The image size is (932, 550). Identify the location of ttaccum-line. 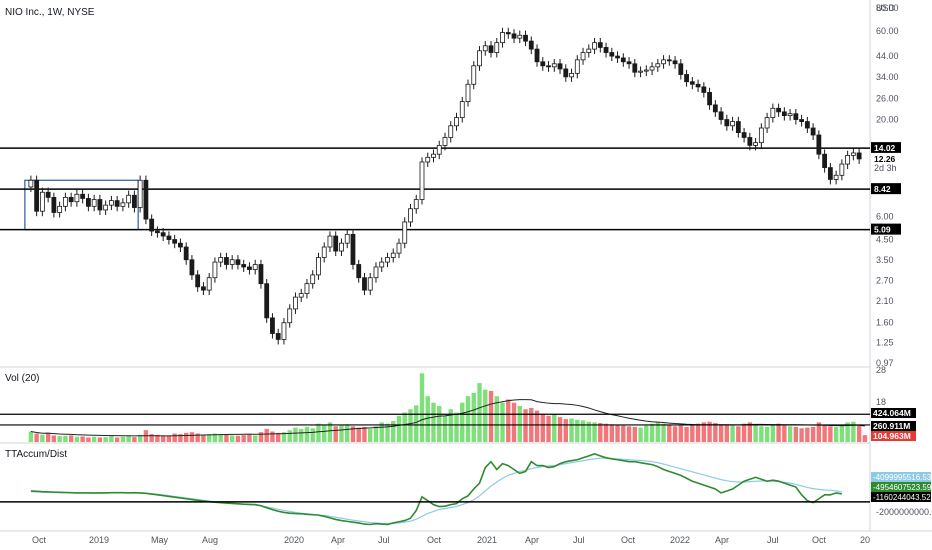
(436, 489).